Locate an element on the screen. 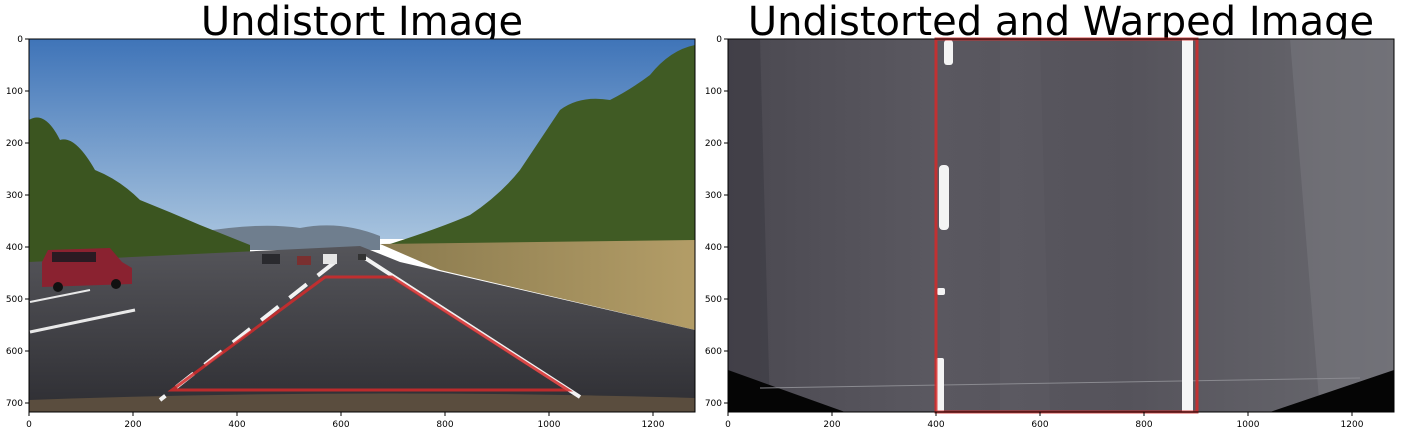 The height and width of the screenshot is (434, 1407). left-x-axis: 0 200 400 600 800 1000 1200 is located at coordinates (345, 421).